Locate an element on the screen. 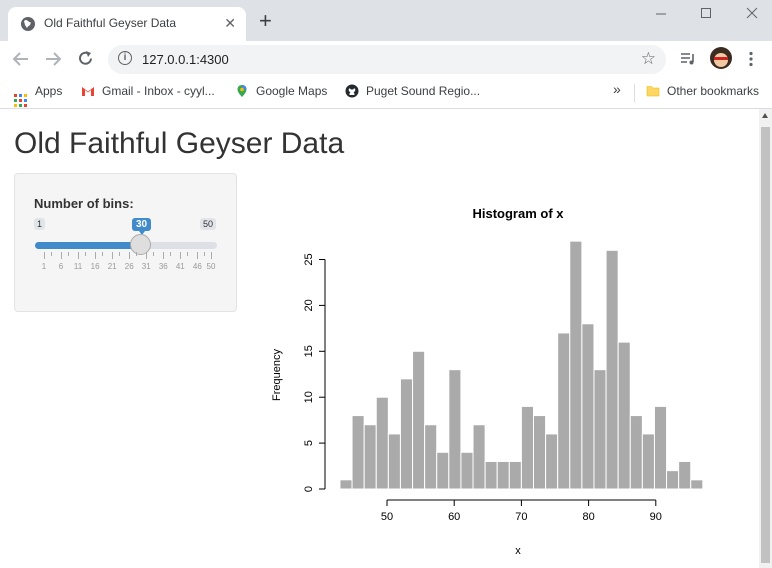 This screenshot has height=568, width=772. bookmark-star-icon: ☆ is located at coordinates (648, 58).